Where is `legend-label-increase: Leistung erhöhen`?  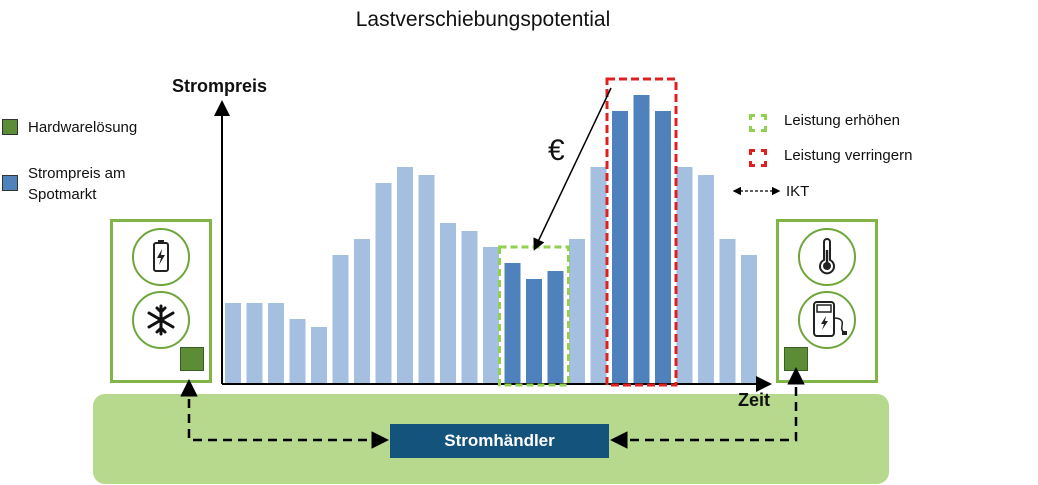
legend-label-increase: Leistung erhöhen is located at coordinates (842, 120).